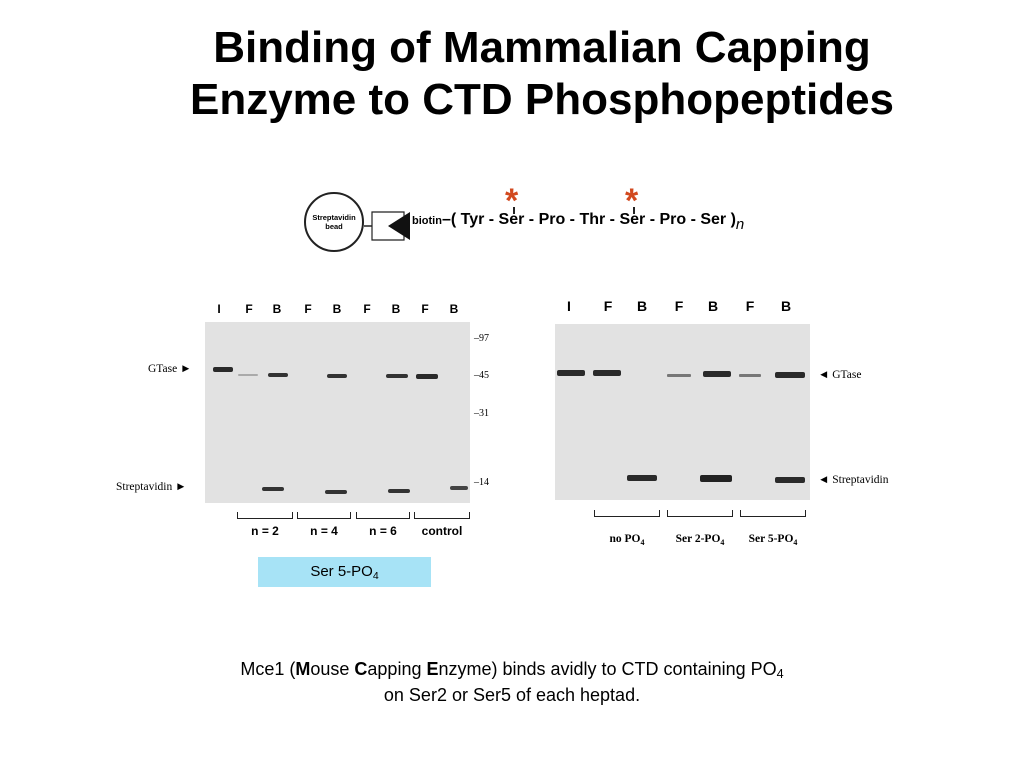  Describe the element at coordinates (340, 430) in the screenshot. I see `left-gel-bands` at that location.